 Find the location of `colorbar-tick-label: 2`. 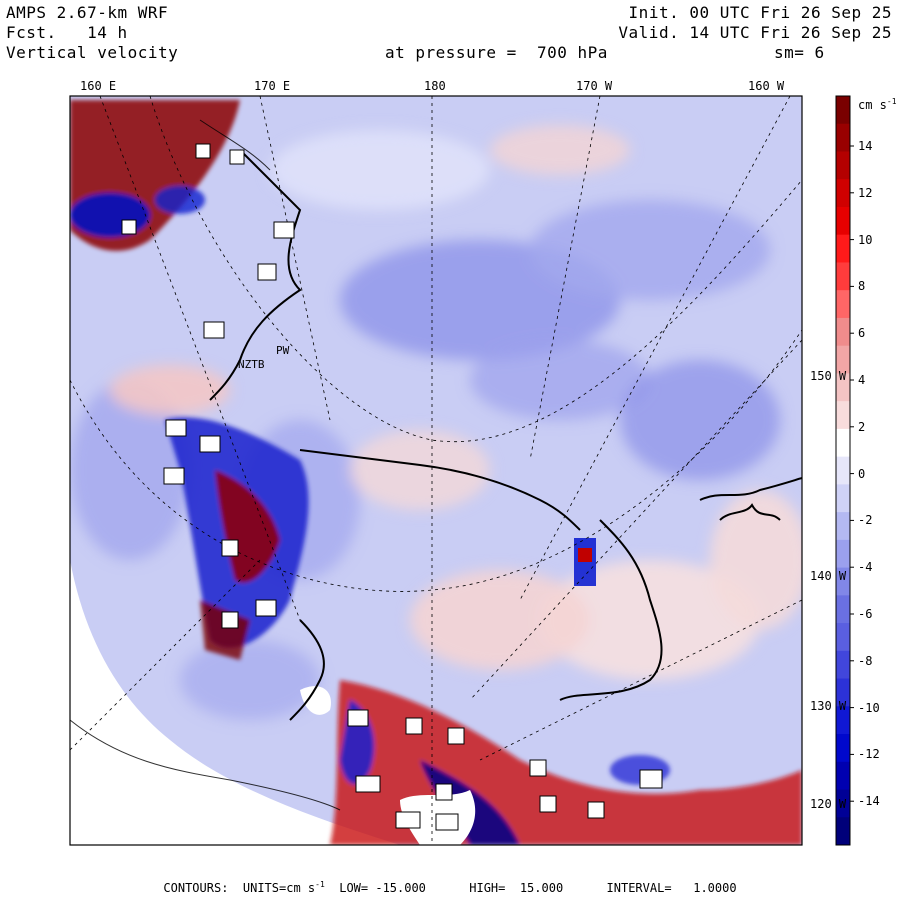

colorbar-tick-label: 2 is located at coordinates (862, 426).